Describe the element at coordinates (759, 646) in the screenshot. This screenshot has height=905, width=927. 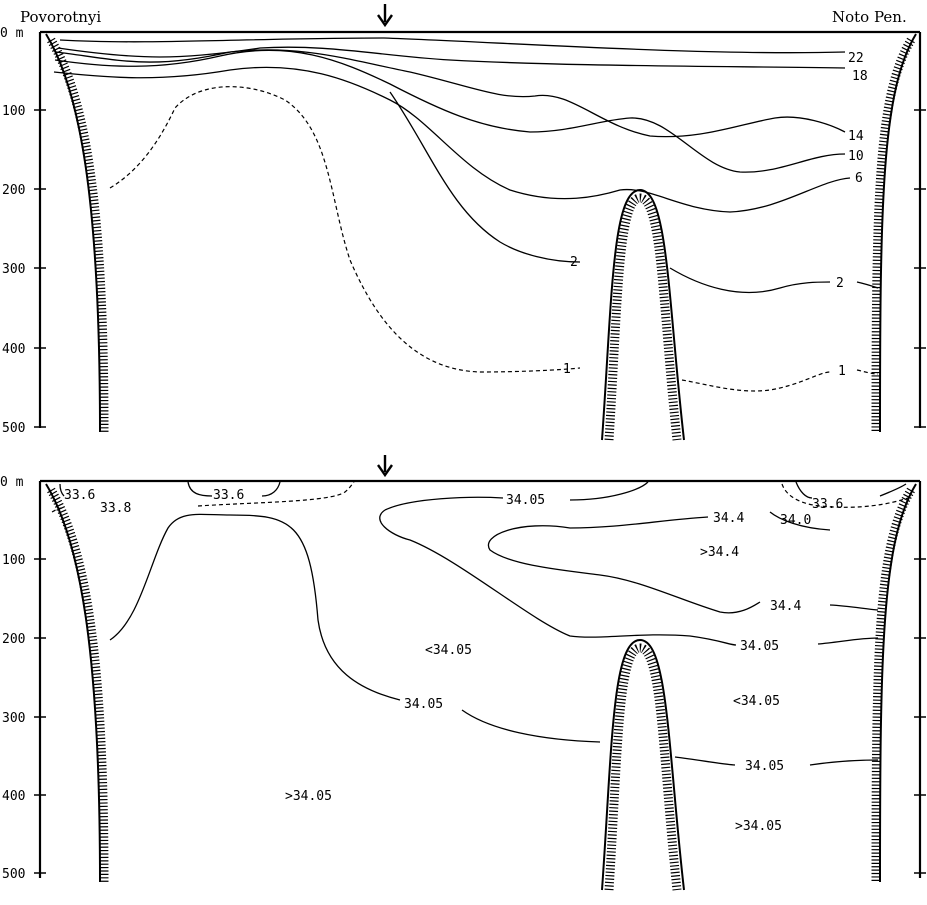
I see `sal-label-34.05-right: 34.05` at that location.